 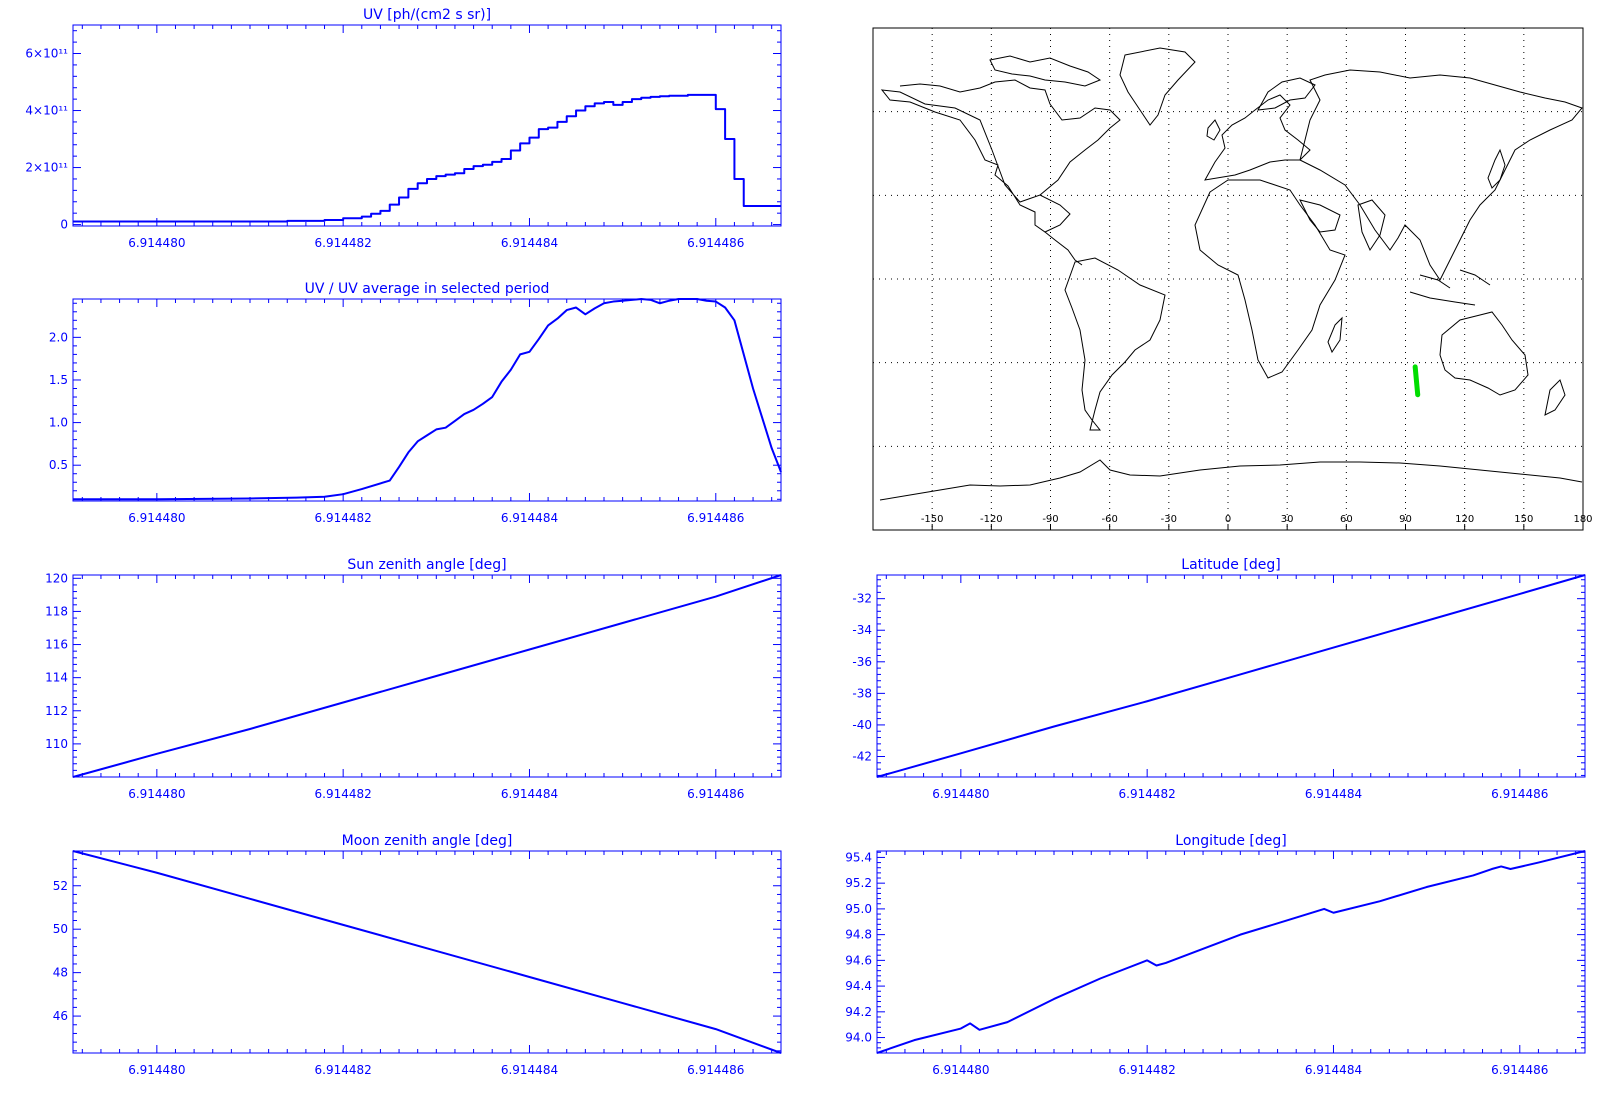 I want to click on y-tick-label: 94.6, so click(x=858, y=960).